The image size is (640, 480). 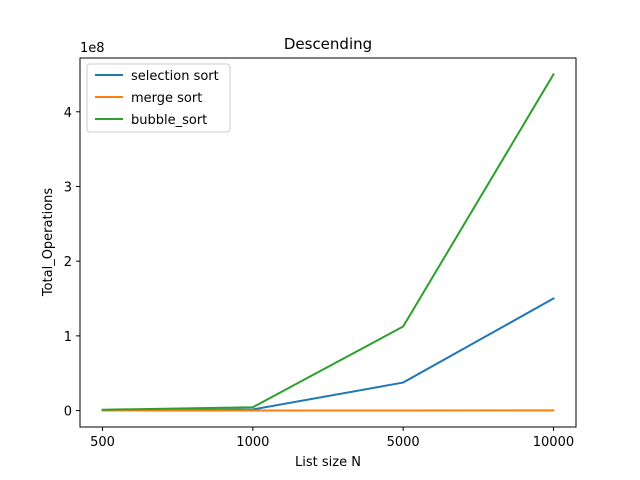 I want to click on x-tick-label: 10000, so click(x=553, y=442).